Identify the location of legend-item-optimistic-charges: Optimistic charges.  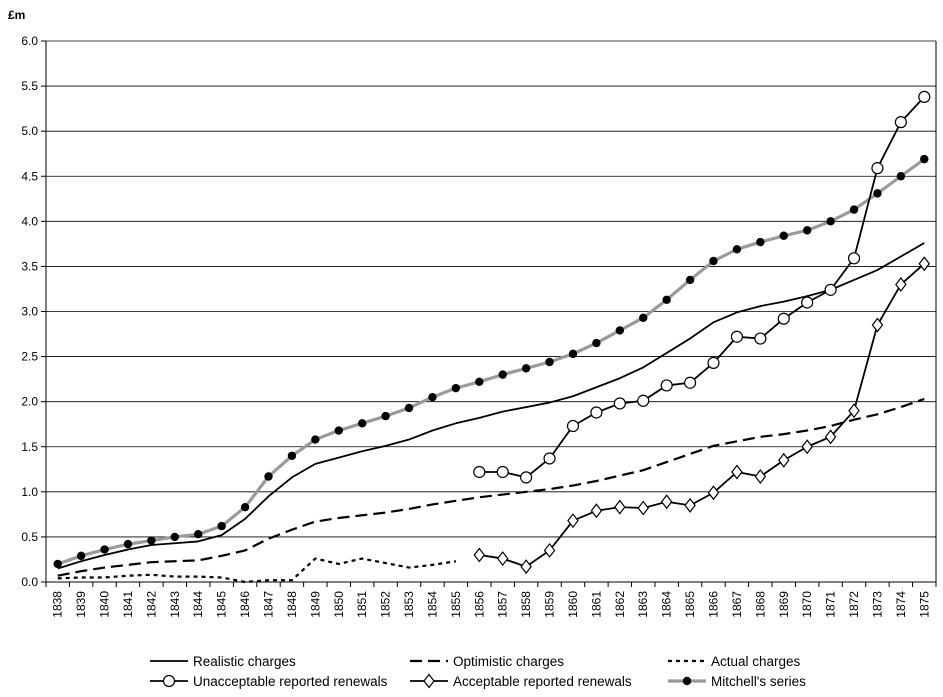
(487, 661).